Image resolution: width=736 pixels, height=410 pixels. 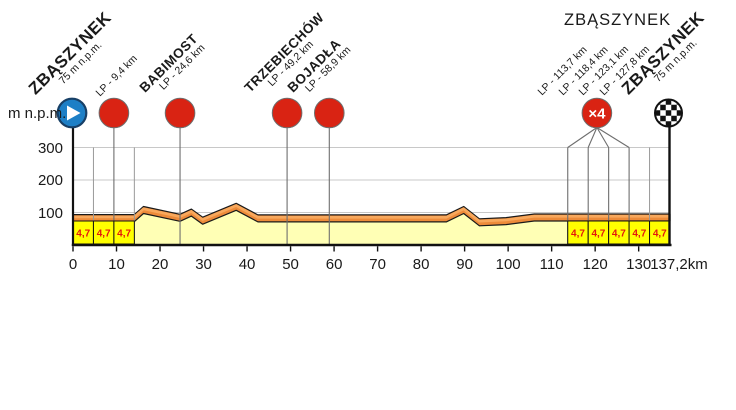 What do you see at coordinates (508, 264) in the screenshot?
I see `x-axis-tick-label: 100` at bounding box center [508, 264].